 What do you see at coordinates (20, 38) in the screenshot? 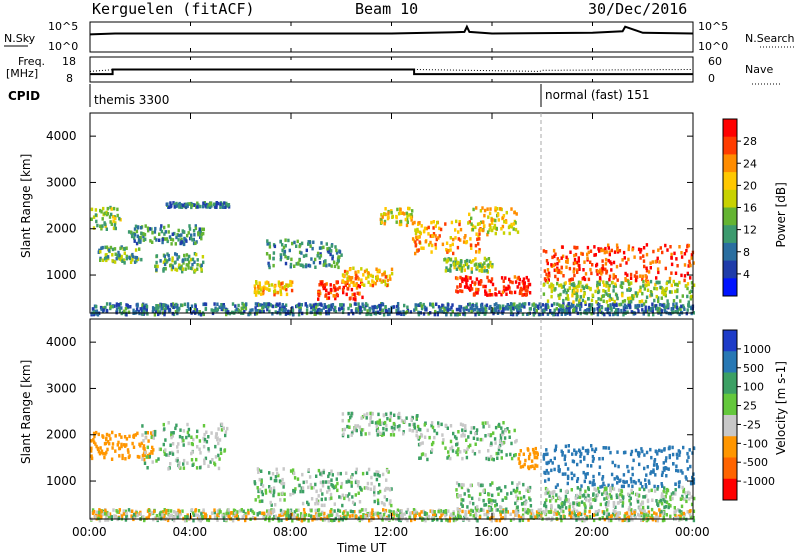
I see `nsky-label: N.Sky` at bounding box center [20, 38].